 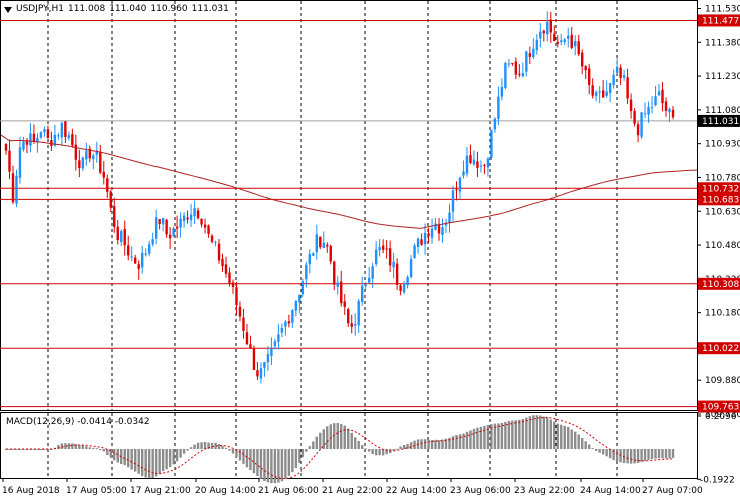 What do you see at coordinates (31, 491) in the screenshot?
I see `time-axis-label-0: 16 Aug 2018` at bounding box center [31, 491].